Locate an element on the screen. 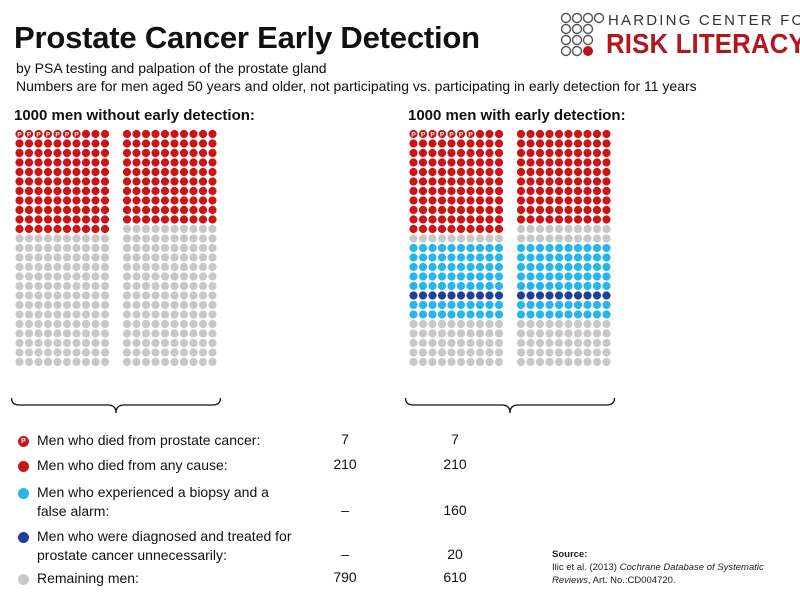  icon-treated is located at coordinates (606, 295).